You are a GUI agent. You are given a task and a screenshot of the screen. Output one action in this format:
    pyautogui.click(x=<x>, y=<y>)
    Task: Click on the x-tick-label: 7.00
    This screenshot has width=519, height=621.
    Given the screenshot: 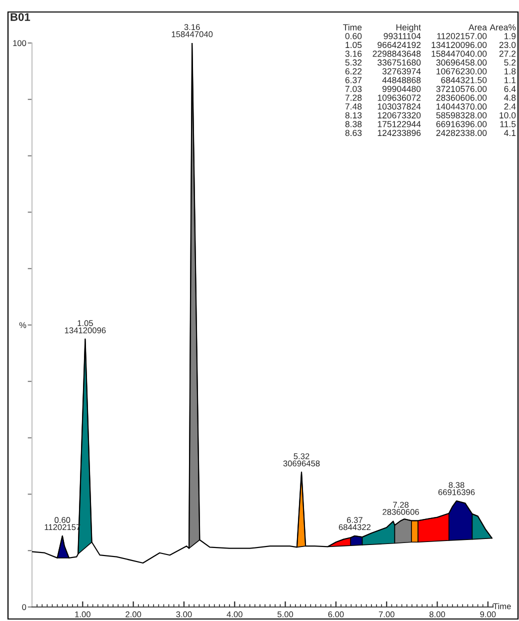 What is the action you would take?
    pyautogui.click(x=386, y=614)
    